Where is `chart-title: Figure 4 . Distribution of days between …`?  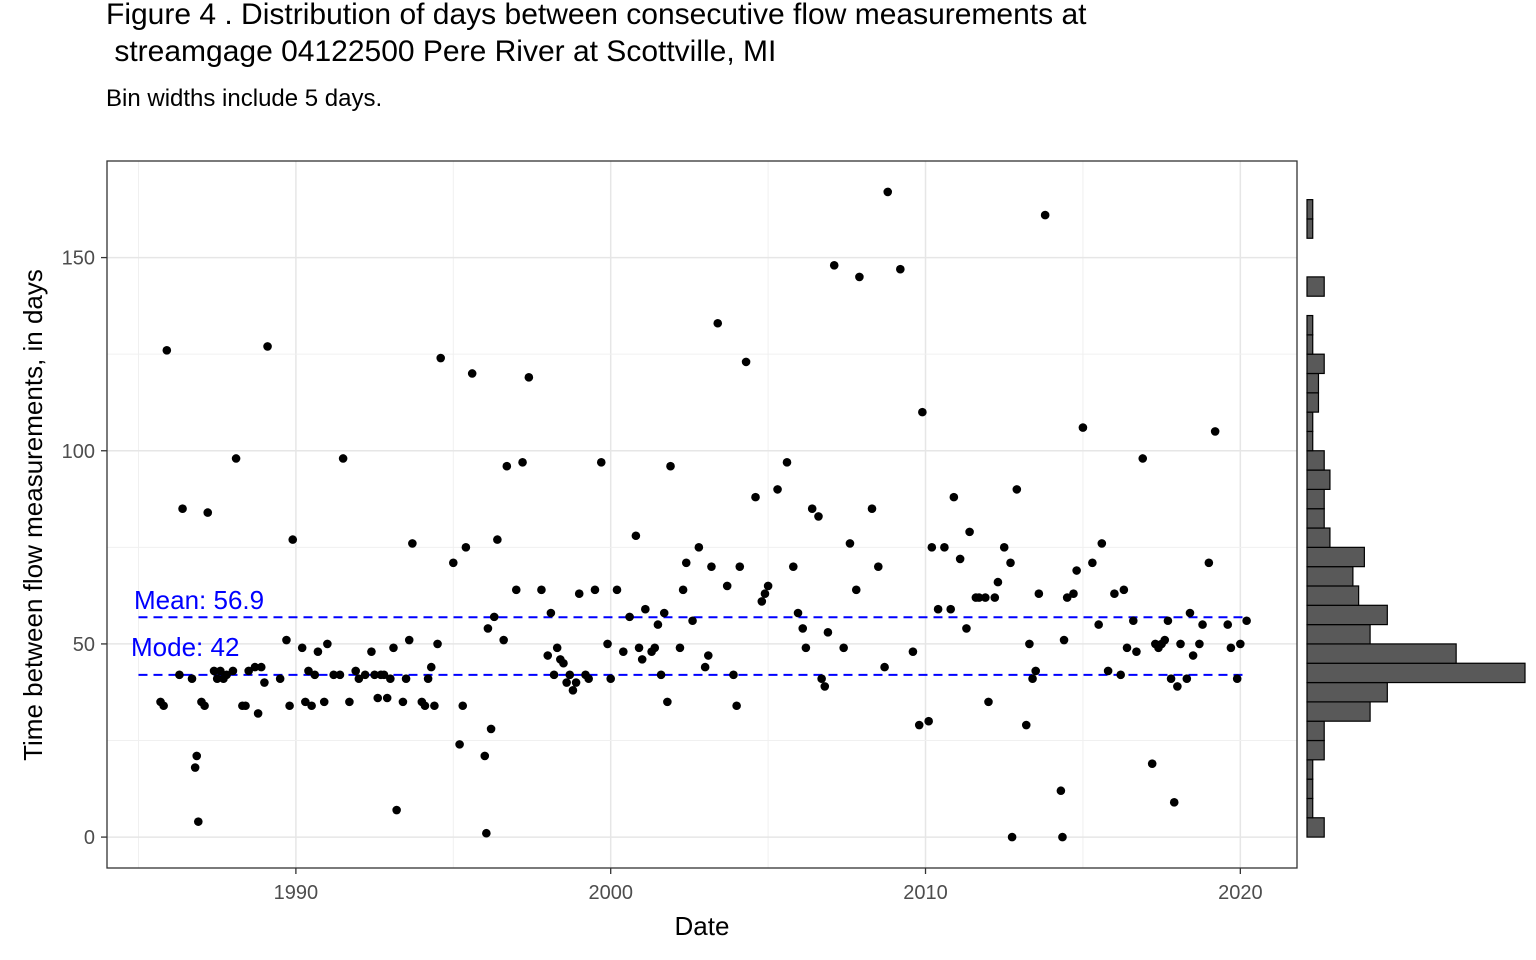 chart-title: Figure 4 . Distribution of days between … is located at coordinates (596, 34).